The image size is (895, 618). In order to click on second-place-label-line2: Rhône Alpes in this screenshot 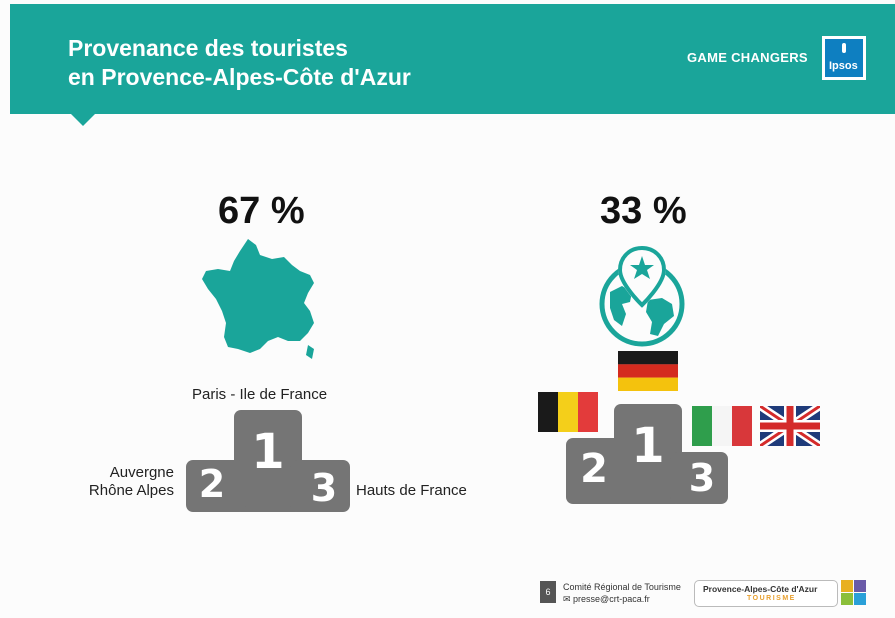, I will do `click(131, 490)`.